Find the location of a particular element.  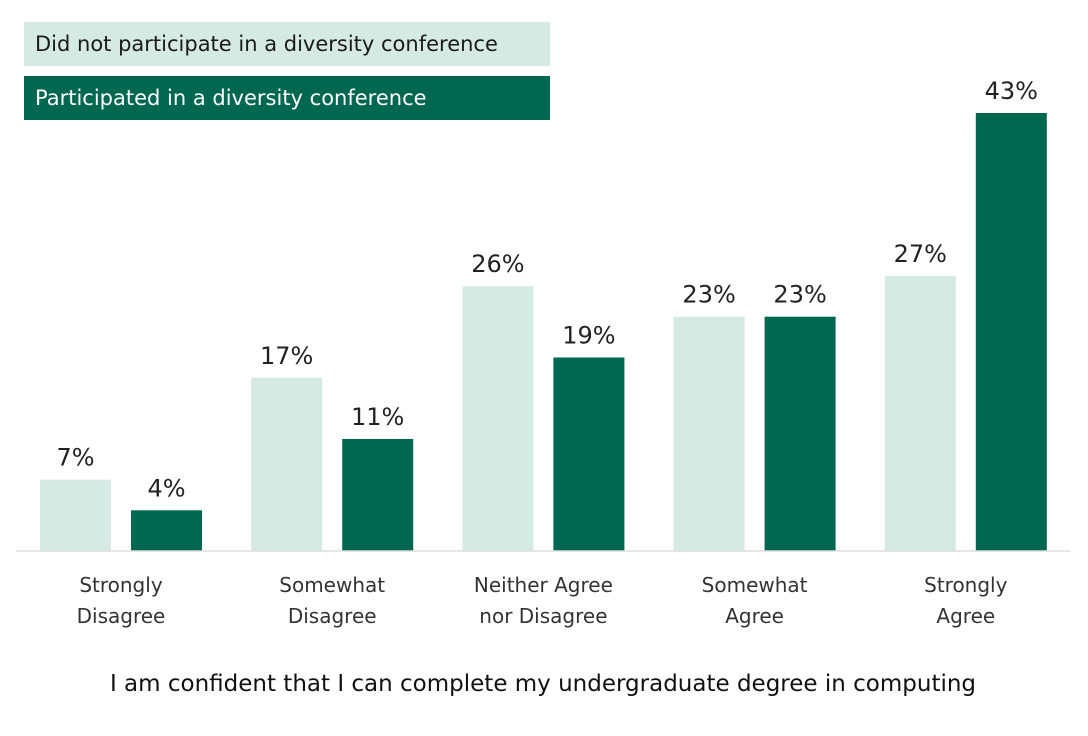

data-label-series-0-cat-4: 27% is located at coordinates (920, 254).